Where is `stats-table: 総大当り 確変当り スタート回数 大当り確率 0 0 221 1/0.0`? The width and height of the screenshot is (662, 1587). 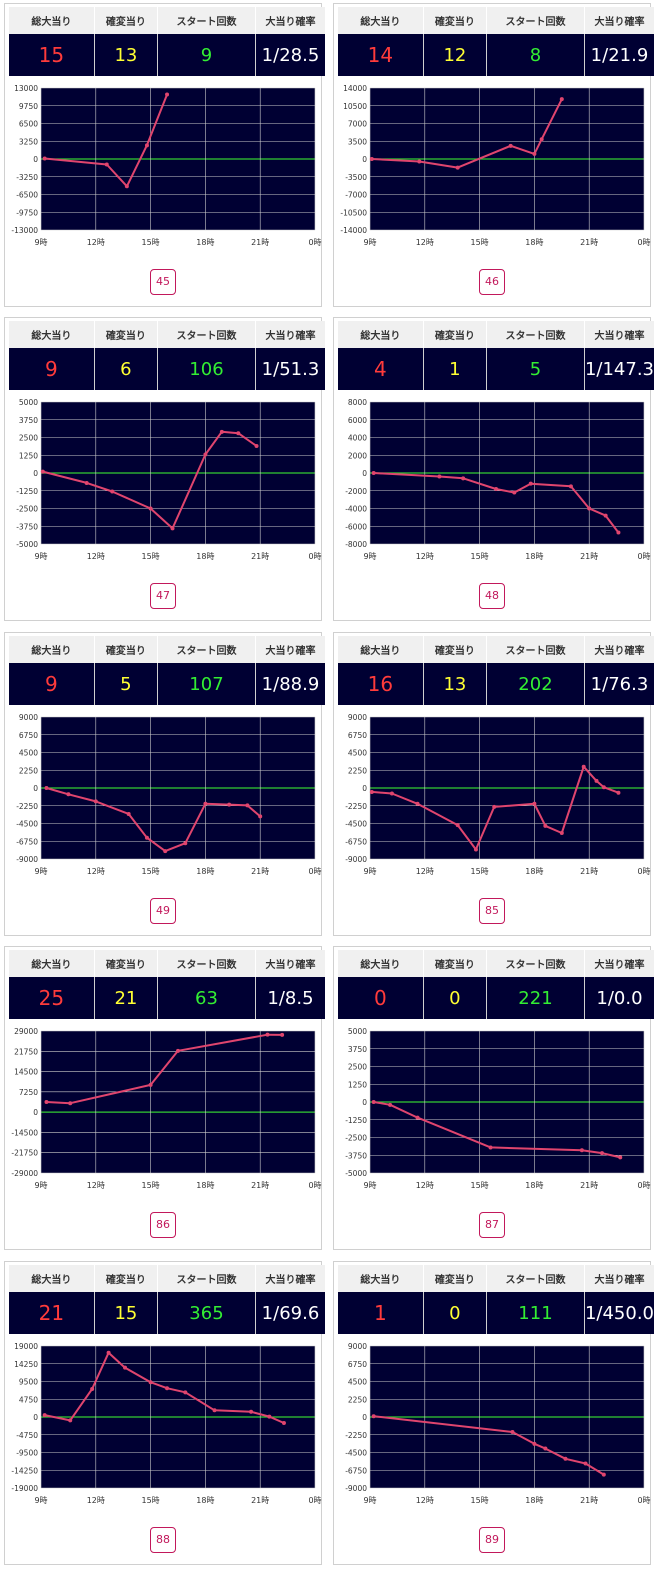
stats-table: 総大当り 確変当り スタート回数 大当り確率 0 0 221 1/0.0 is located at coordinates (496, 984).